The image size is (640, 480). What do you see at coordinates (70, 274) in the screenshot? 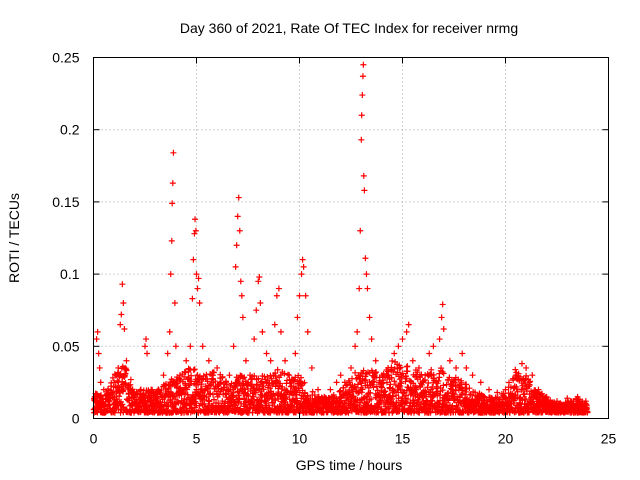
I see `y-tick-label: 0.1` at bounding box center [70, 274].